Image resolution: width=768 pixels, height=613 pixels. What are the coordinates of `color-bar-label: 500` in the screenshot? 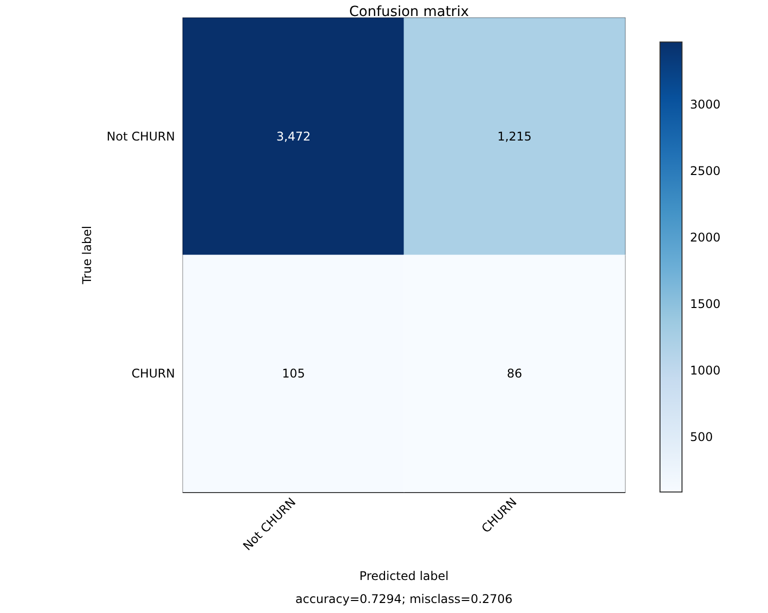 It's located at (701, 437).